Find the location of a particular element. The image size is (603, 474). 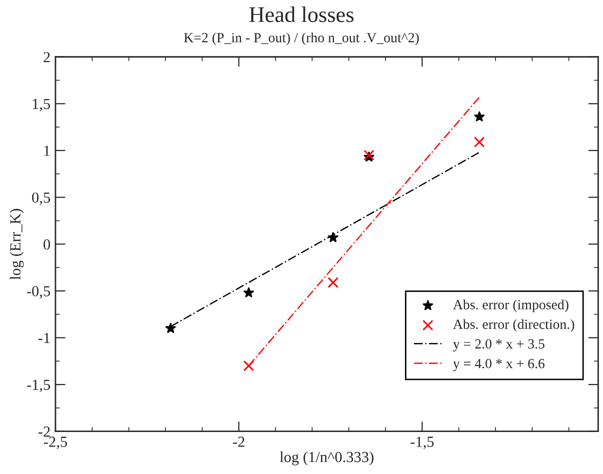

y-tick-label: -0,5 is located at coordinates (38, 292).